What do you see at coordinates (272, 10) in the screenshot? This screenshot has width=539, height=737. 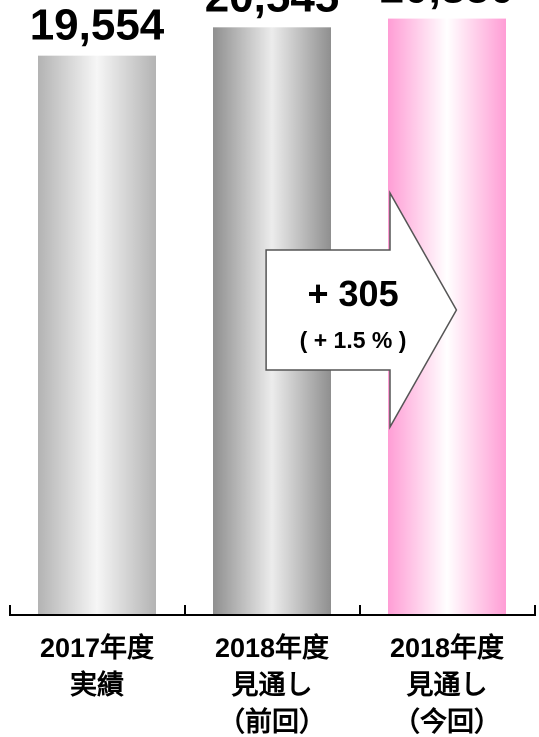 I see `value-label-2: 20,545` at bounding box center [272, 10].